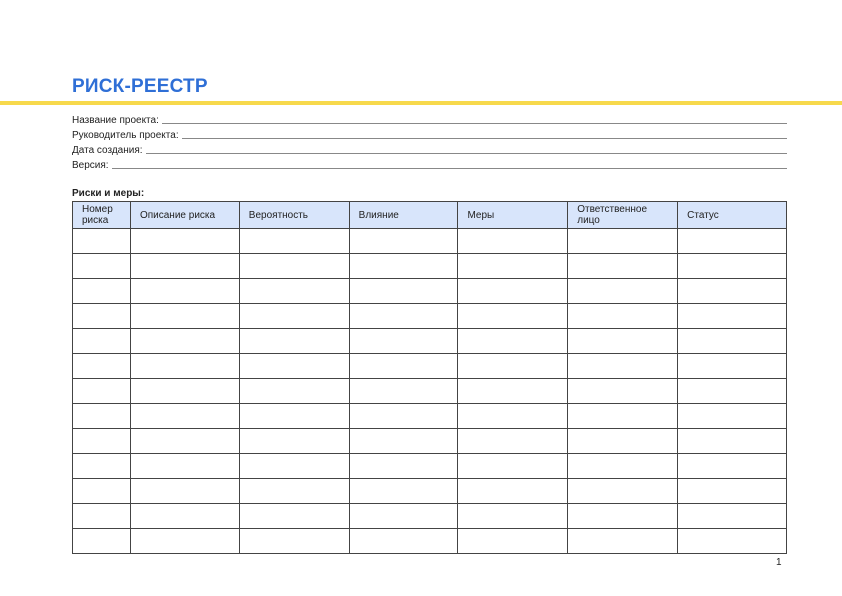 The height and width of the screenshot is (596, 842). I want to click on yellow-divider, so click(421, 103).